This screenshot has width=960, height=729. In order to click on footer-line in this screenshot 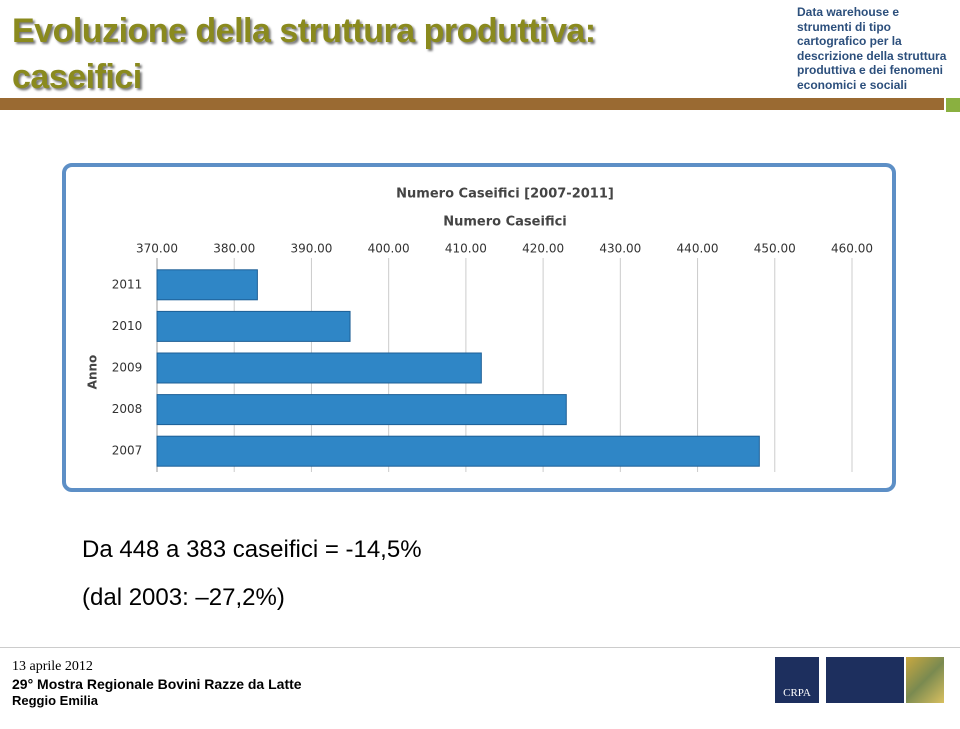, I will do `click(480, 647)`.